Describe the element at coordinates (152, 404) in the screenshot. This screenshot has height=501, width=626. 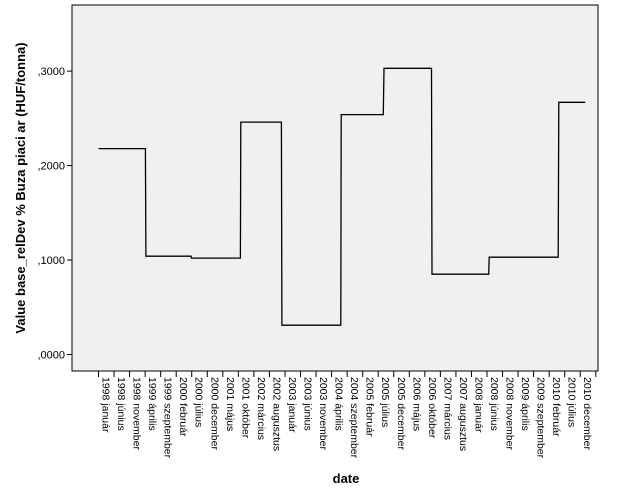
I see `x-tick-label: 1999 április` at that location.